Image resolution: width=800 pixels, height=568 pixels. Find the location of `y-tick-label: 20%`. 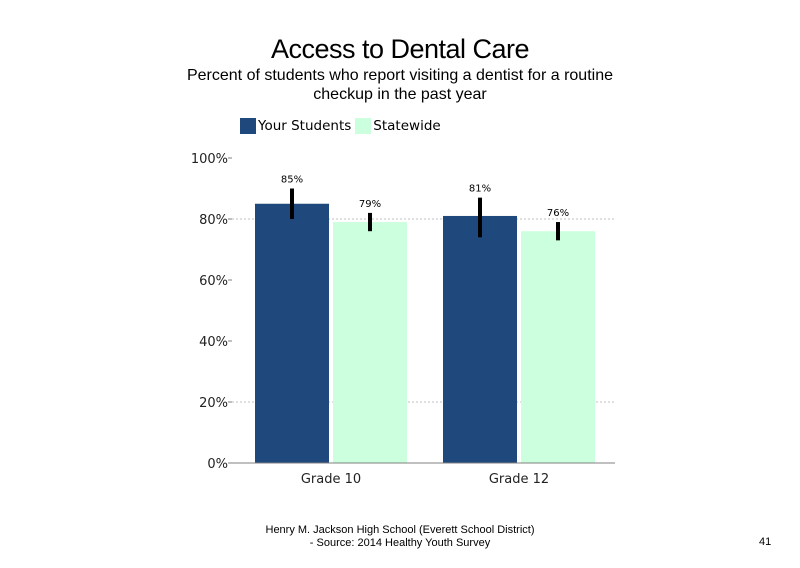

y-tick-label: 20% is located at coordinates (213, 403).